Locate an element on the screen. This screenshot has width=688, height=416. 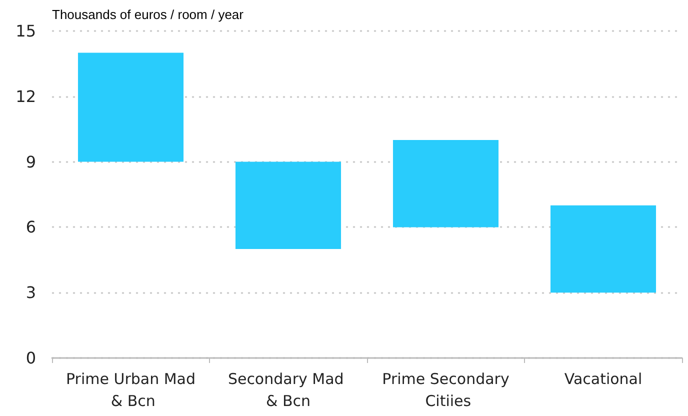
y-tick-label: 3 is located at coordinates (31, 292).